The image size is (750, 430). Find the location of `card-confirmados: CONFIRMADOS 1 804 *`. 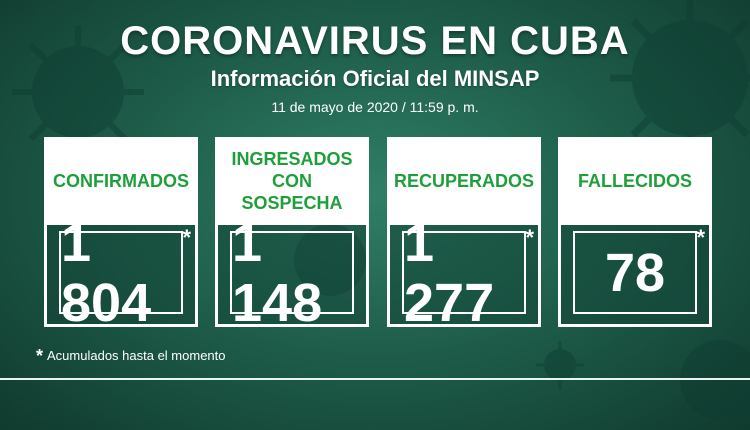

card-confirmados: CONFIRMADOS 1 804 * is located at coordinates (121, 235).